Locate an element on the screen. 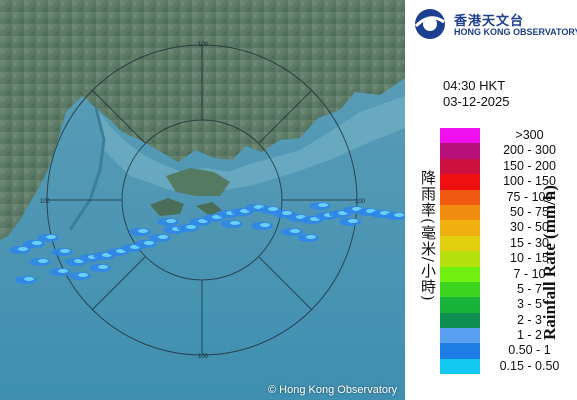 This screenshot has height=400, width=577. range-label-n: 100 is located at coordinates (203, 45).